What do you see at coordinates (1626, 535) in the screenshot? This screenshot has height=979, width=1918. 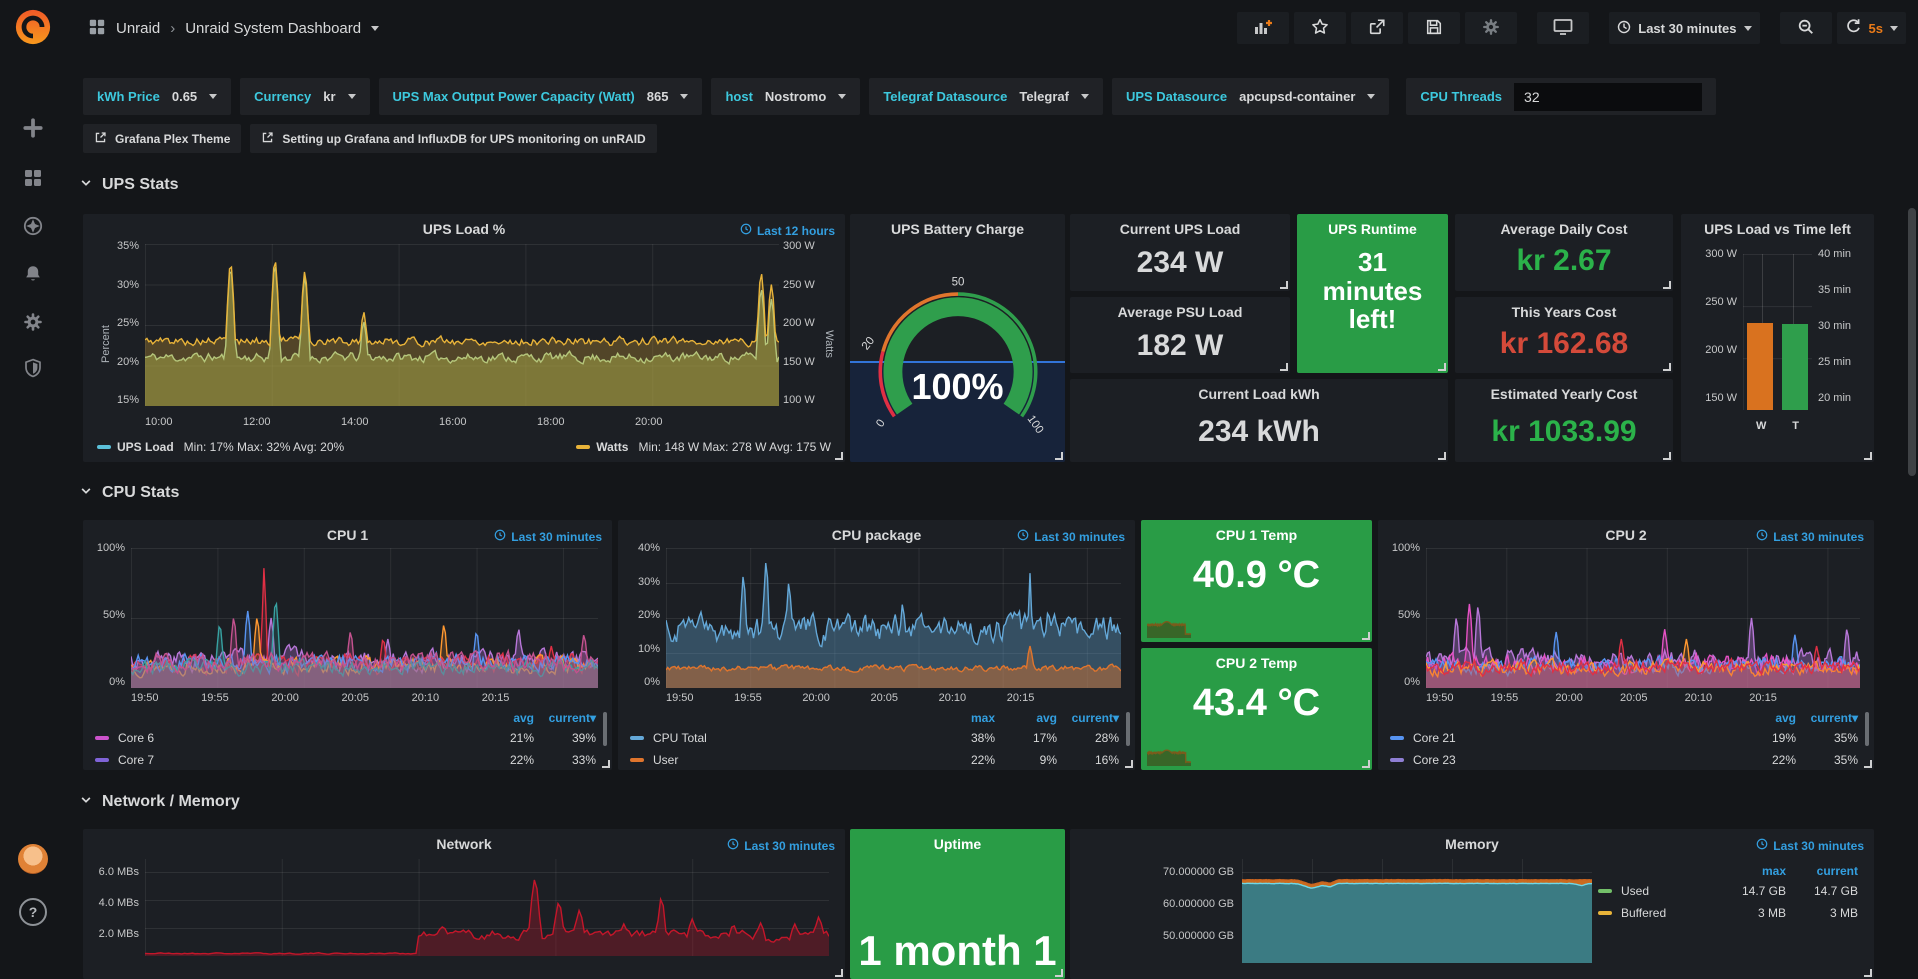 I see `panel-title: CPU 2` at bounding box center [1626, 535].